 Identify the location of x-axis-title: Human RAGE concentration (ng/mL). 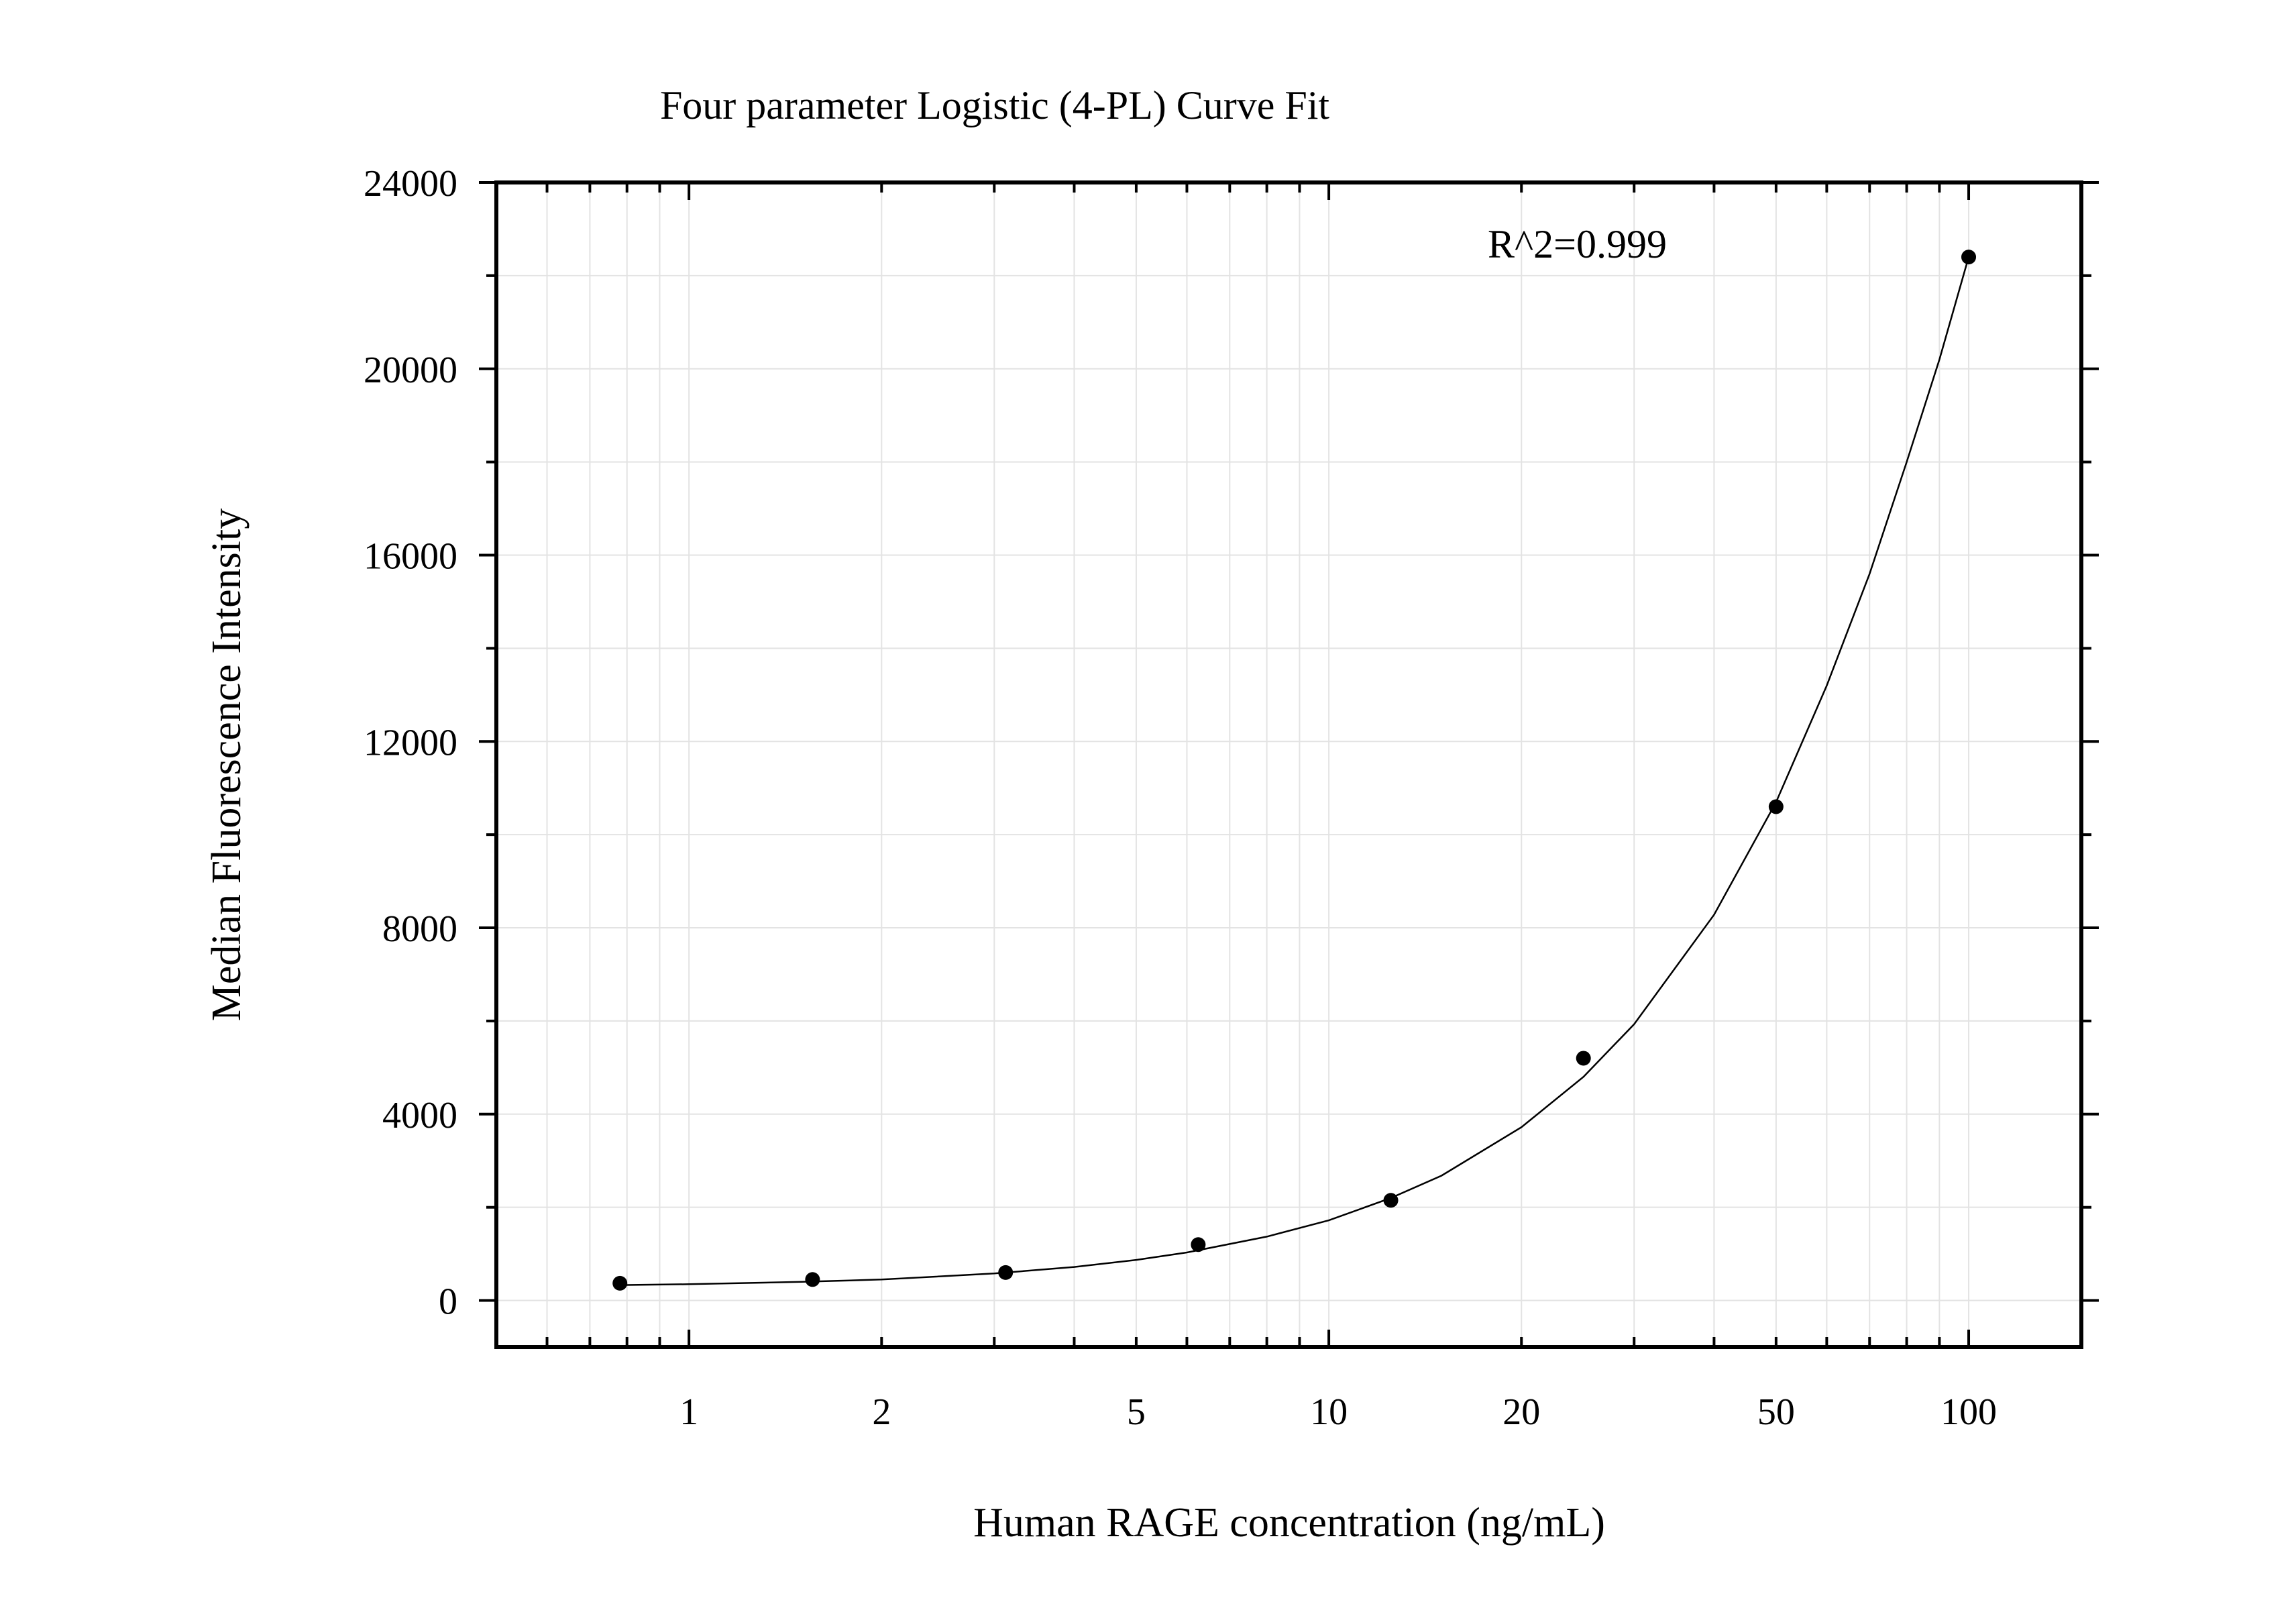
(1289, 1523).